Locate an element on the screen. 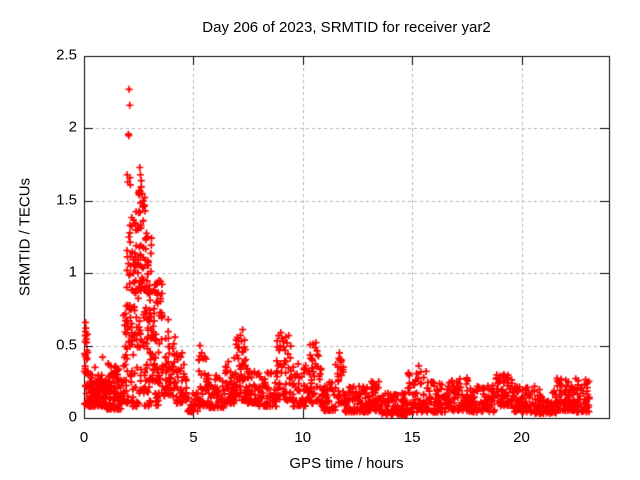 The width and height of the screenshot is (640, 480). x-axis-label: GPS time / hours is located at coordinates (346, 463).